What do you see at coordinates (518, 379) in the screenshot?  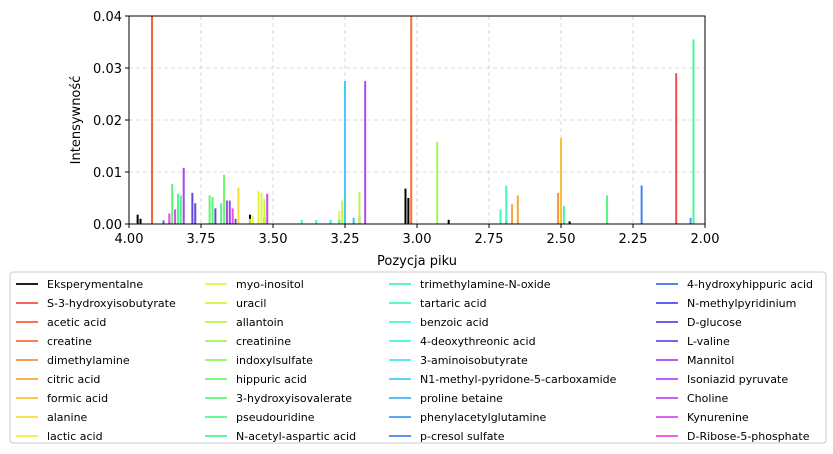 I see `legend-label: N1-methyl-pyridone-5-carboxamide` at bounding box center [518, 379].